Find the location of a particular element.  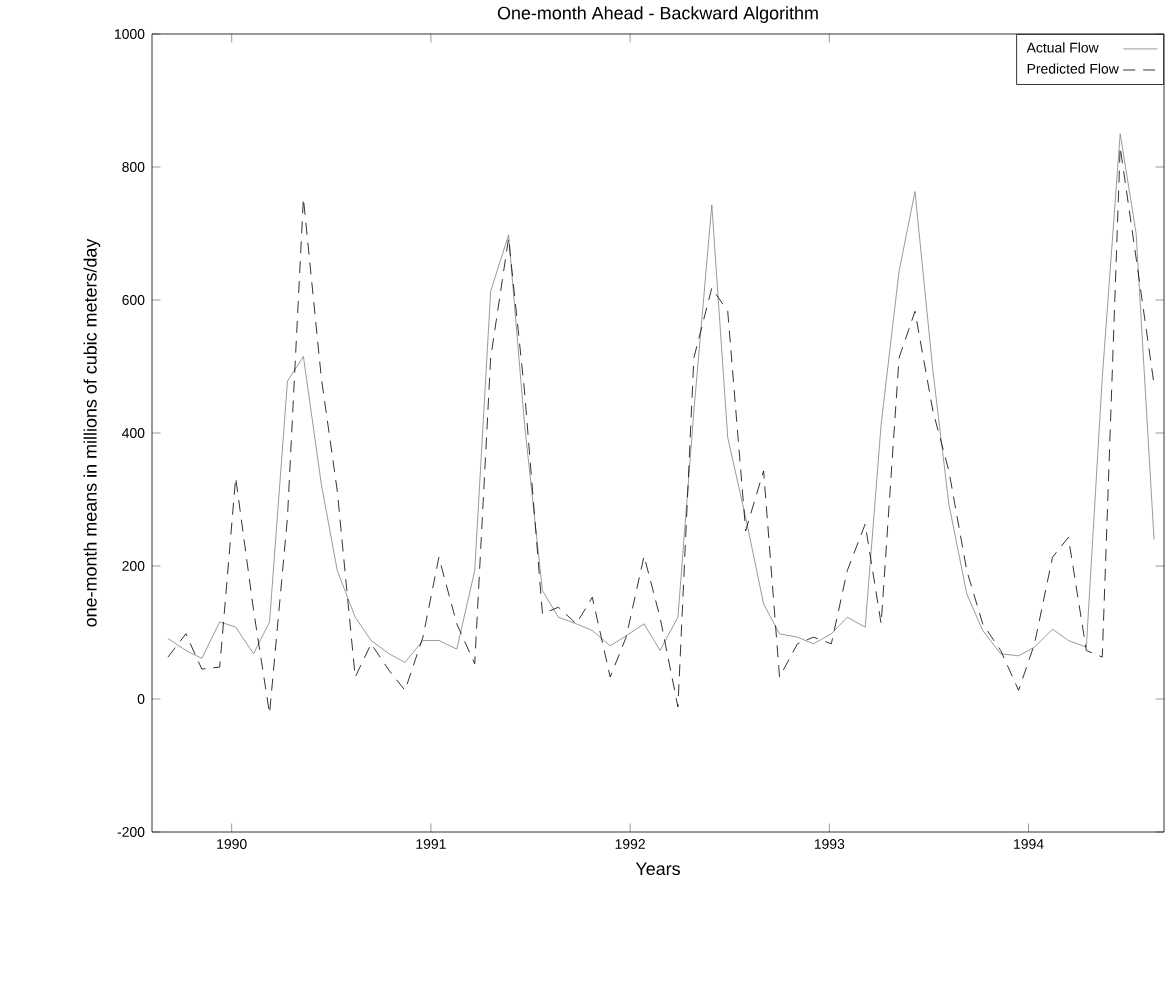

chart-title: One-month Ahead - Backward Algorithm is located at coordinates (657, 14).